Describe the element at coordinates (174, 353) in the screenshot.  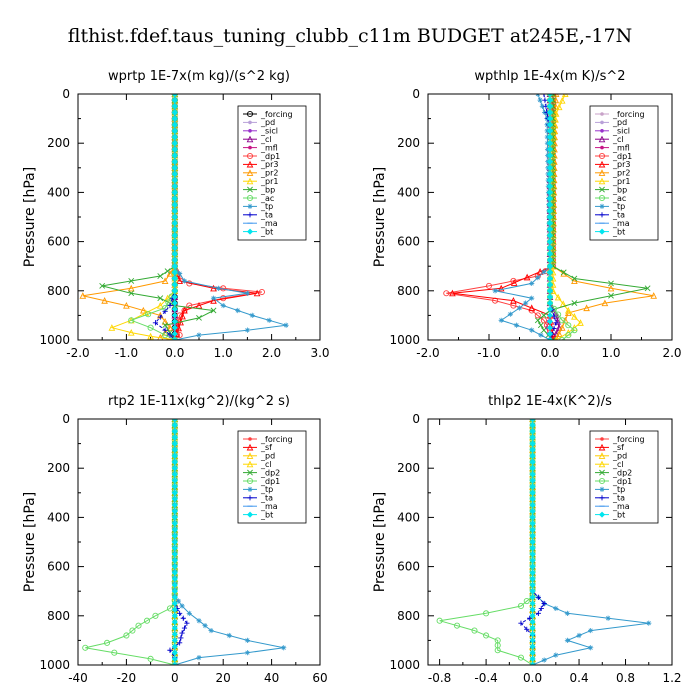
I see `x-tick-label: 0.0` at that location.